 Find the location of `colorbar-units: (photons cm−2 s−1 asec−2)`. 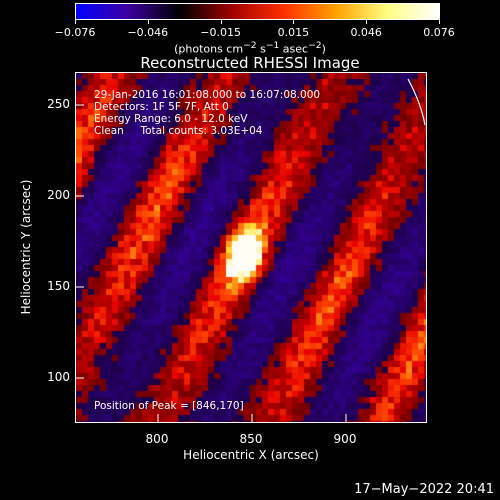

colorbar-units: (photons cm−2 s−1 asec−2) is located at coordinates (250, 48).